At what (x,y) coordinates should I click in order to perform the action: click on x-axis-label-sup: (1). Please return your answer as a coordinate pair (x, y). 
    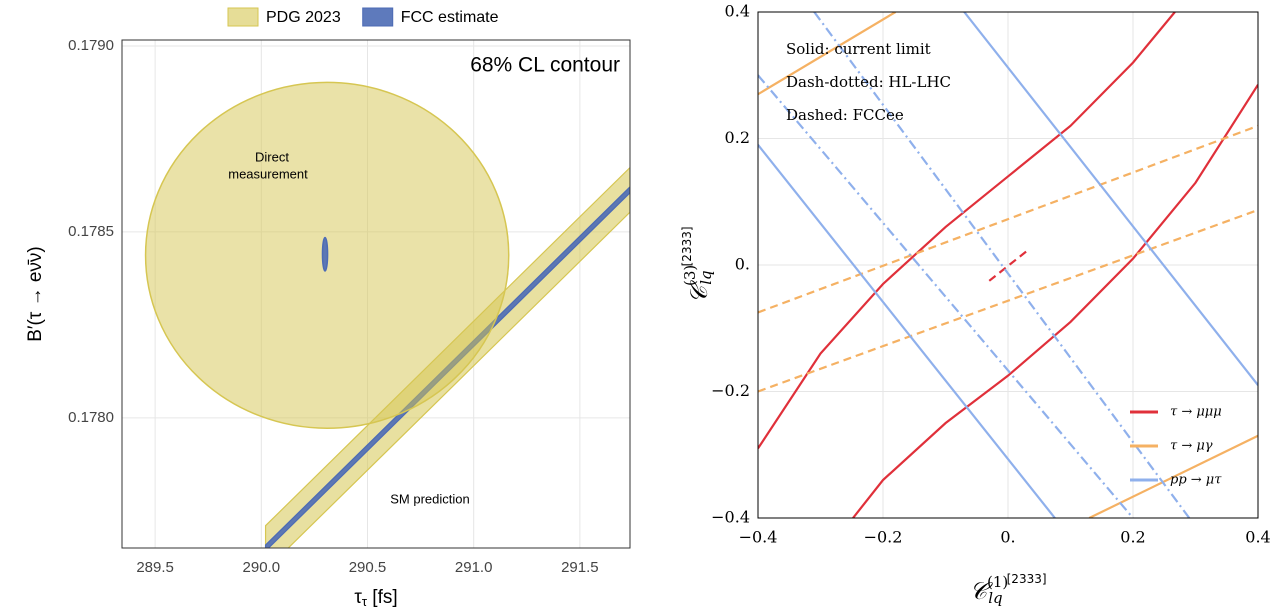
    Looking at the image, I should click on (997, 582).